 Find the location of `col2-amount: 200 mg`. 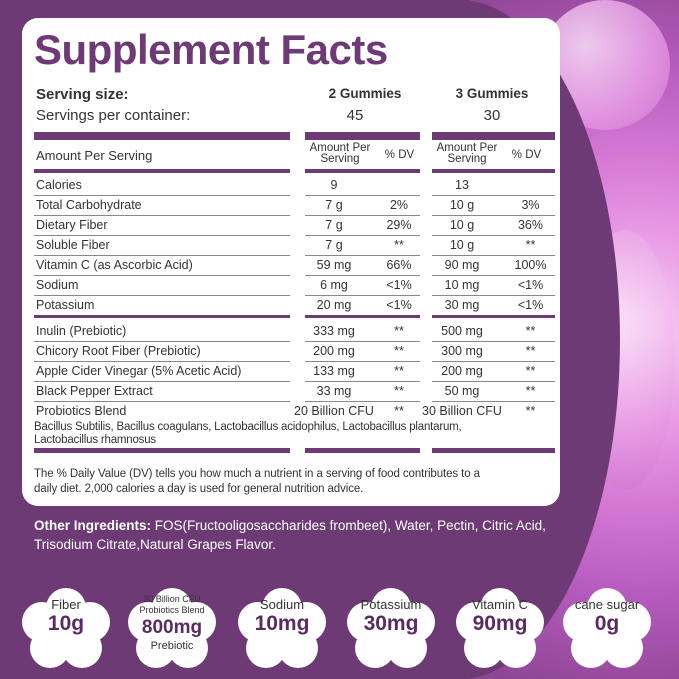

col2-amount: 200 mg is located at coordinates (462, 371).